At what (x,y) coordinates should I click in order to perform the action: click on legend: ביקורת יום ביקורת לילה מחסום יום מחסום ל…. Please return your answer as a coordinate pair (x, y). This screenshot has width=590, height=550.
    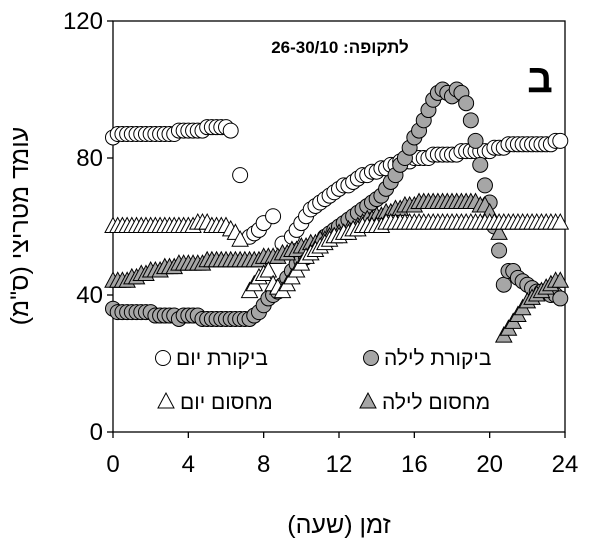
    Looking at the image, I should click on (323, 380).